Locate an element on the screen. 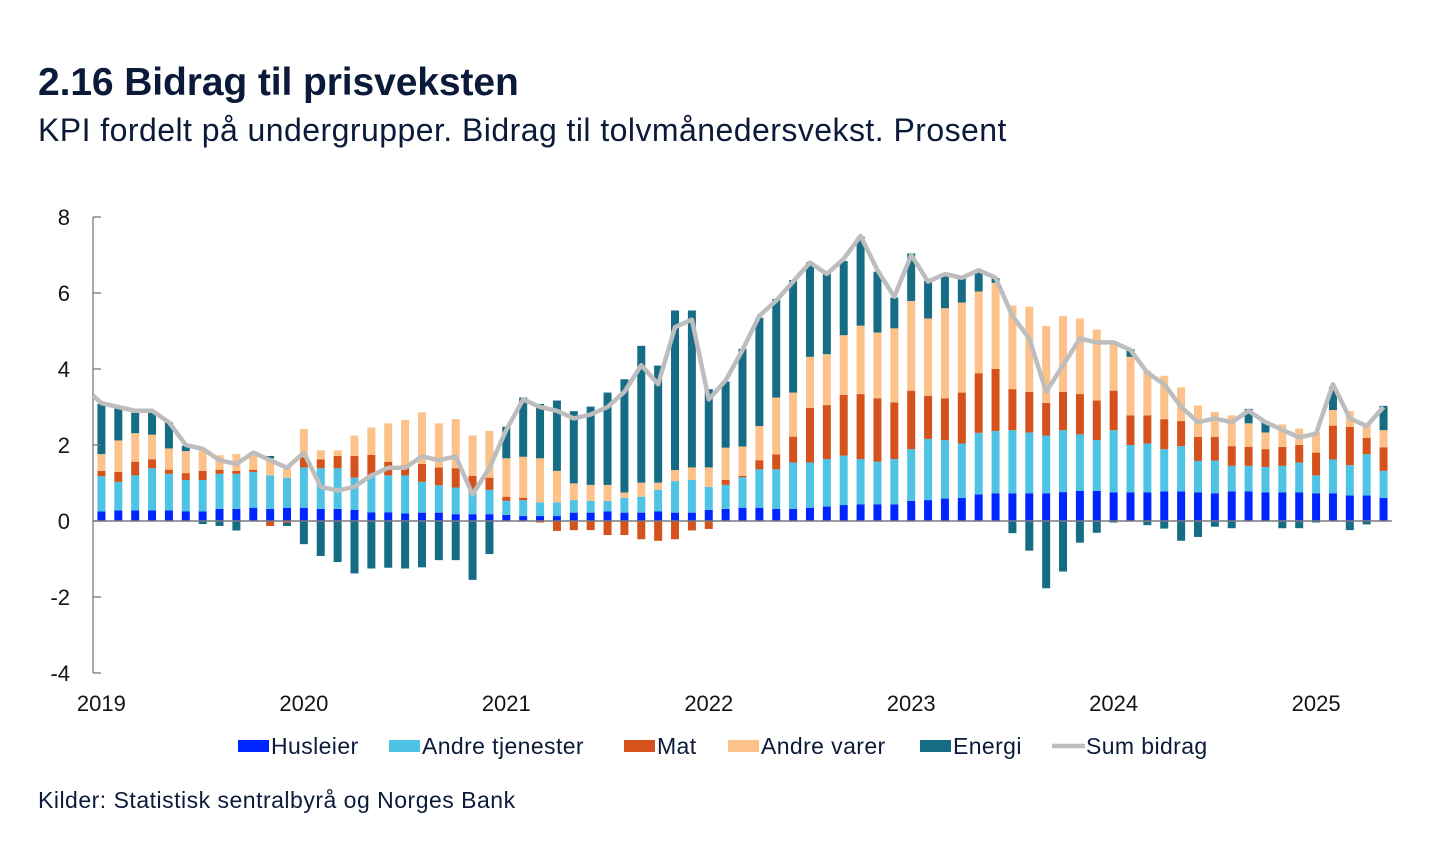 The image size is (1445, 857). x-tick-label: 2025 is located at coordinates (1316, 703).